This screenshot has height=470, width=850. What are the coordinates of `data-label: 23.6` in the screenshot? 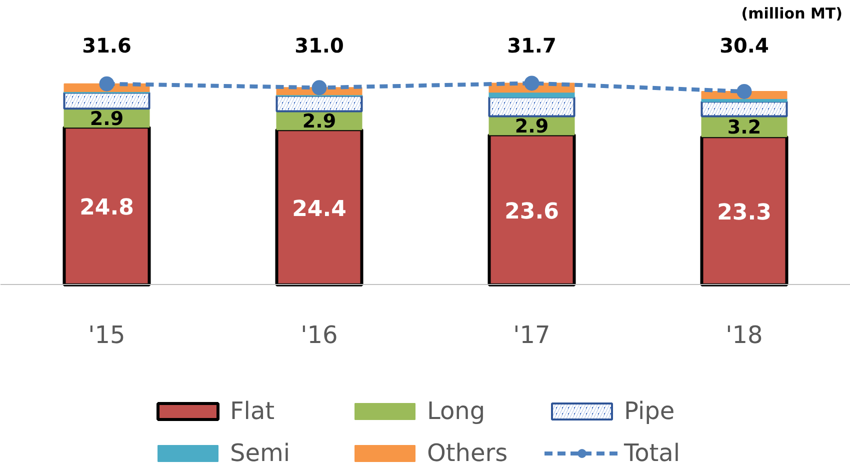 It's located at (531, 211).